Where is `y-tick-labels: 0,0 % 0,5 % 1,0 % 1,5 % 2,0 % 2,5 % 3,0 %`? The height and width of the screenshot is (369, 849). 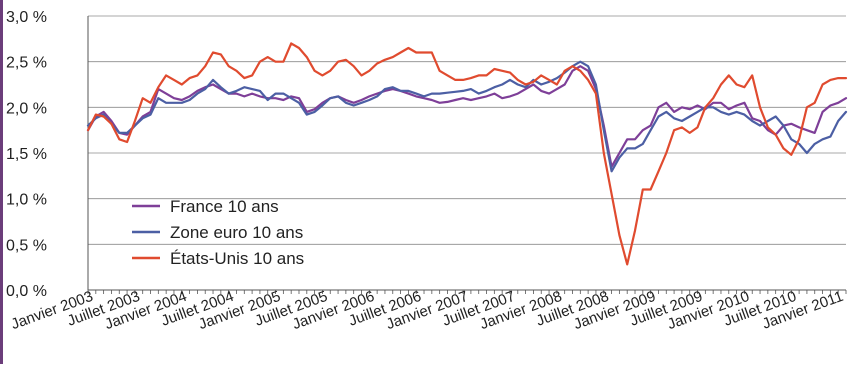
y-tick-labels: 0,0 % 0,5 % 1,0 % 1,5 % 2,0 % 2,5 % 3,0 % is located at coordinates (26, 154).